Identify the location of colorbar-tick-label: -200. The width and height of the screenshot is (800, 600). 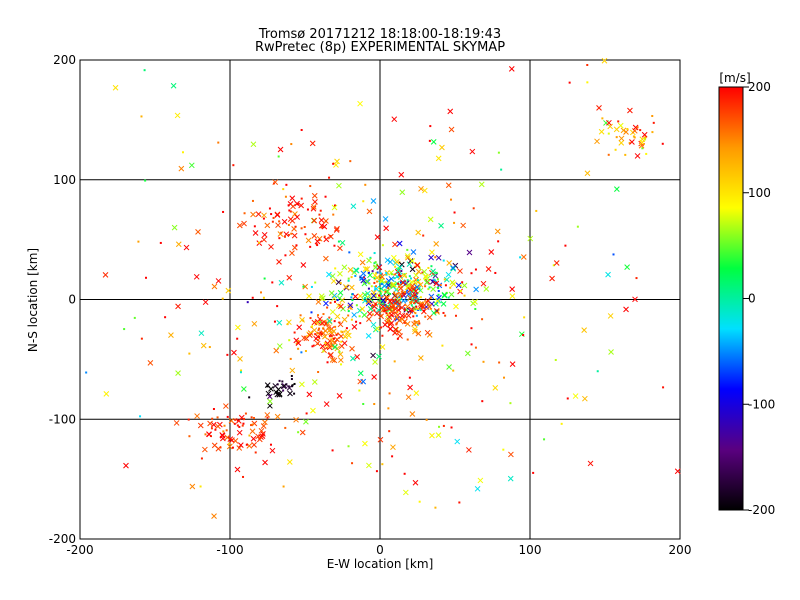
(761, 510).